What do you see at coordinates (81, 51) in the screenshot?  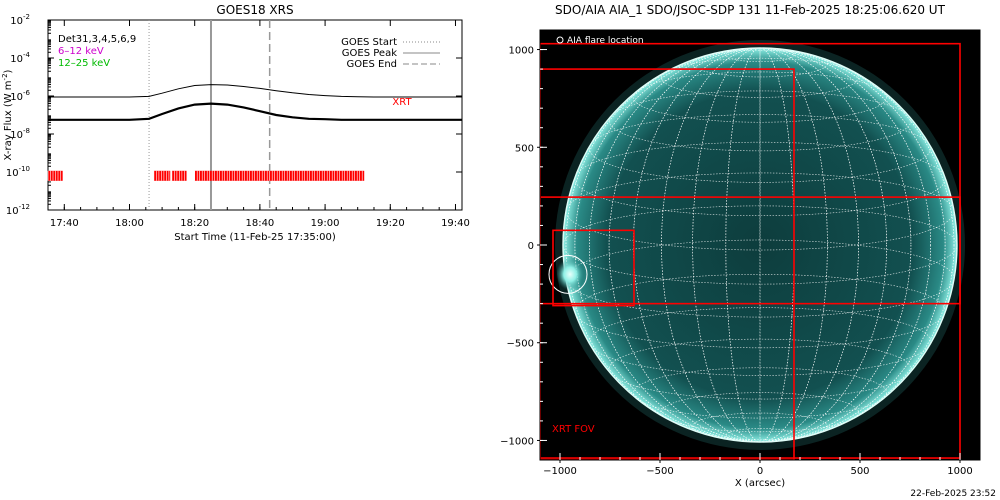 I see `goes-legend-left-entry: 6–12 keV` at bounding box center [81, 51].